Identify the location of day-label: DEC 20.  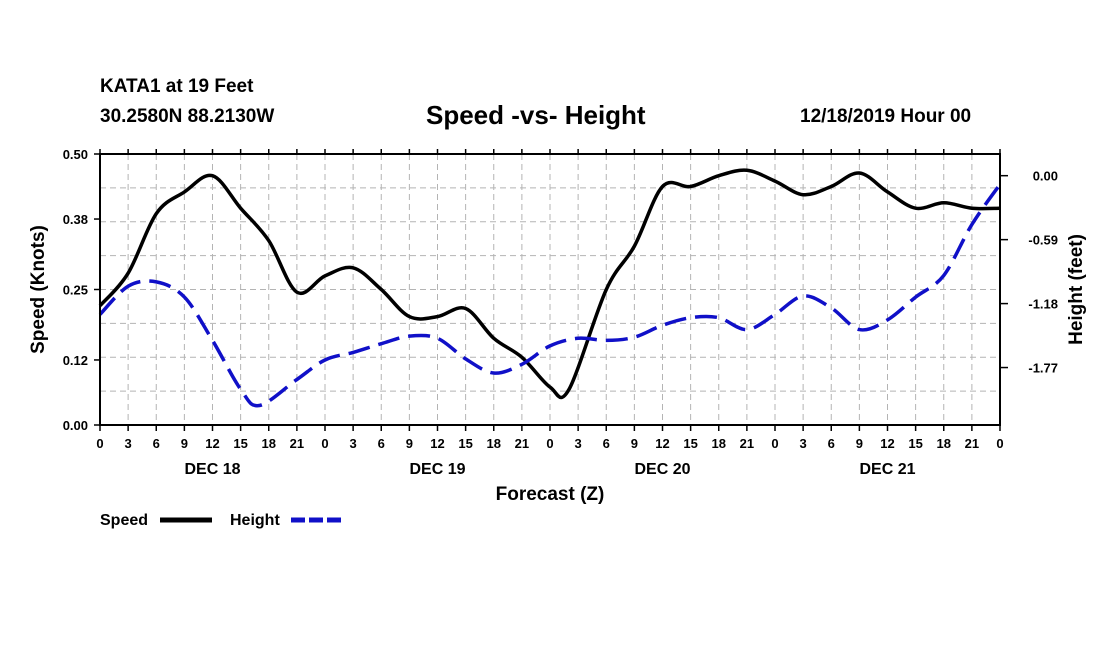
(662, 469).